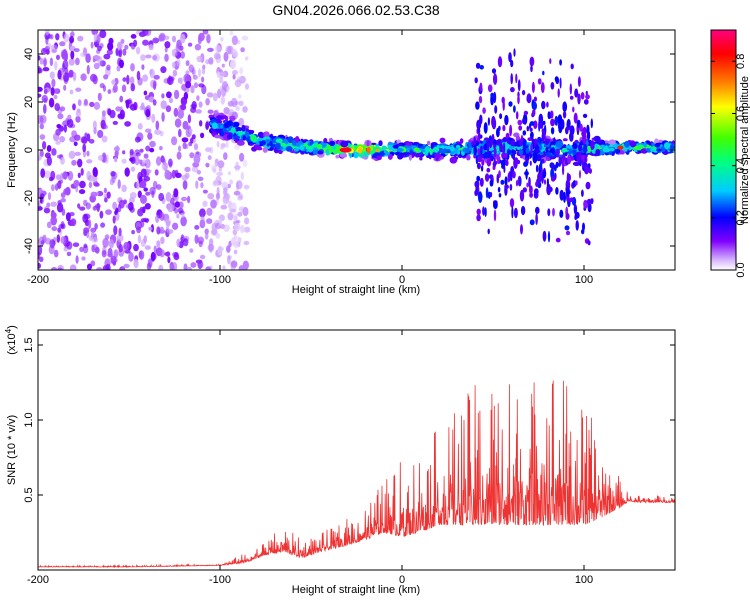 The width and height of the screenshot is (750, 600). I want to click on y-tick-label: 0, so click(29, 150).